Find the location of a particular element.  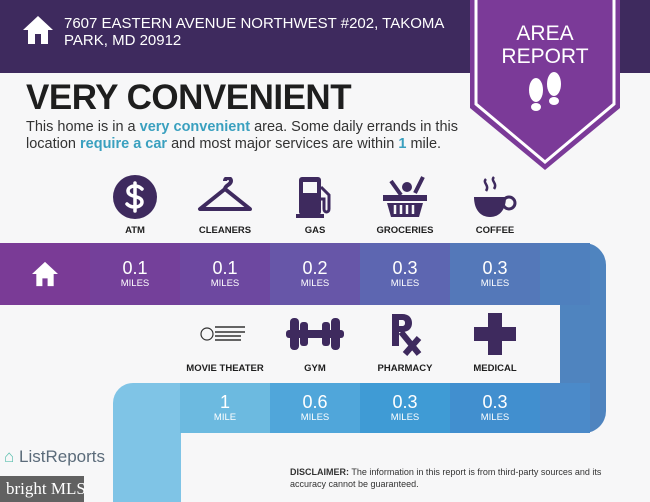

listreports-house-icon: ⌂ is located at coordinates (9, 456).